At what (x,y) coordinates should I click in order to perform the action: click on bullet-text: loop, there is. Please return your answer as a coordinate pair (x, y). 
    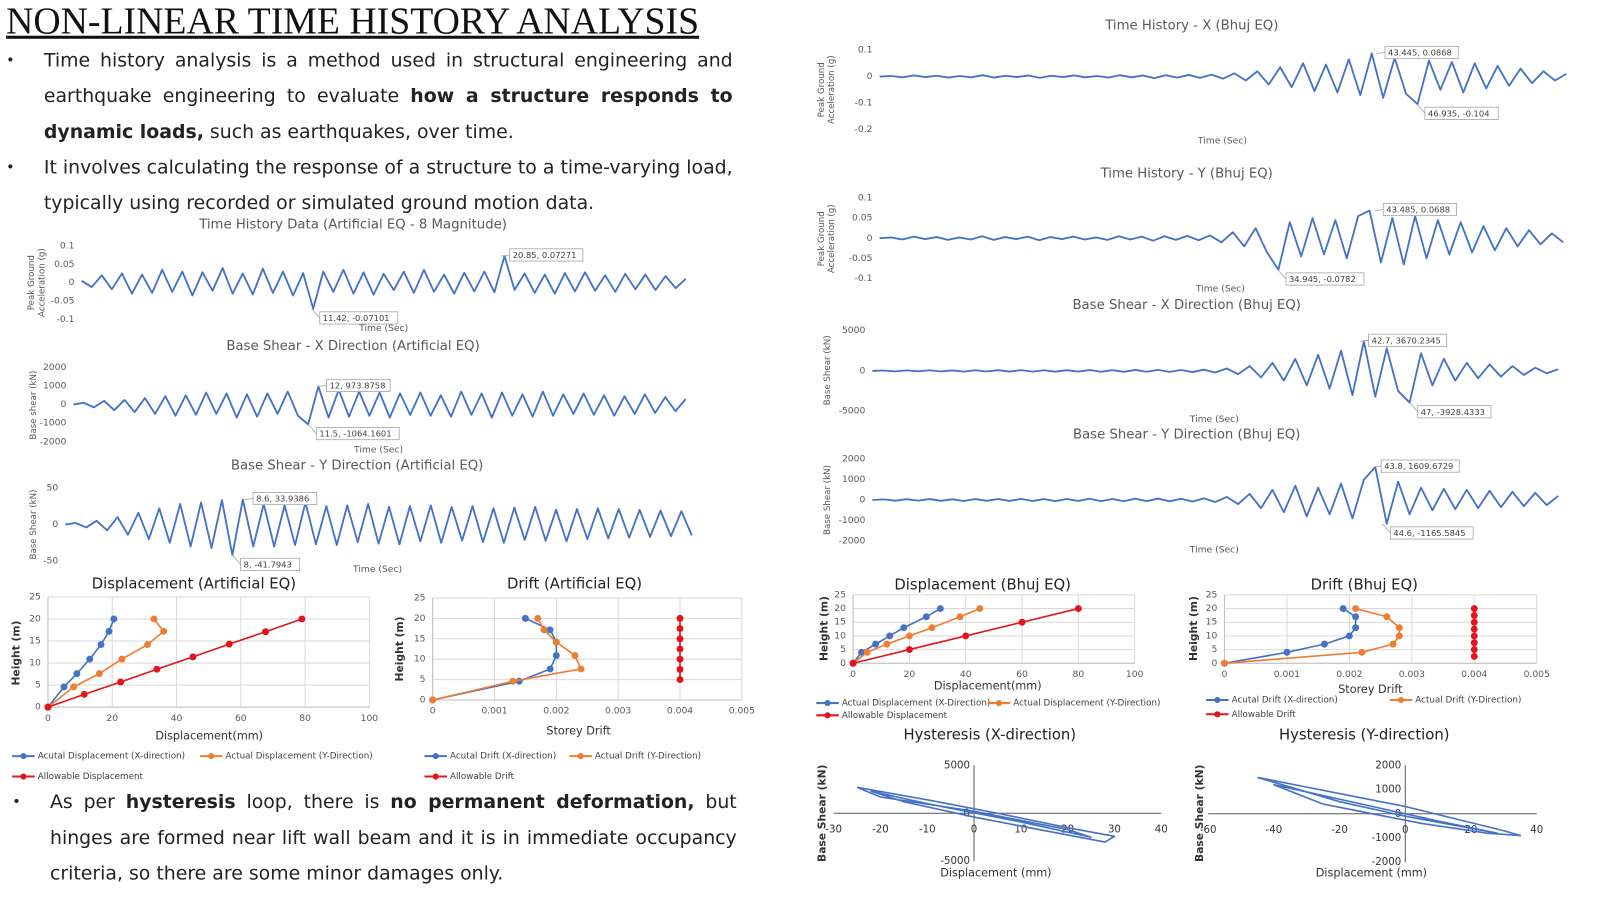
    Looking at the image, I should click on (313, 802).